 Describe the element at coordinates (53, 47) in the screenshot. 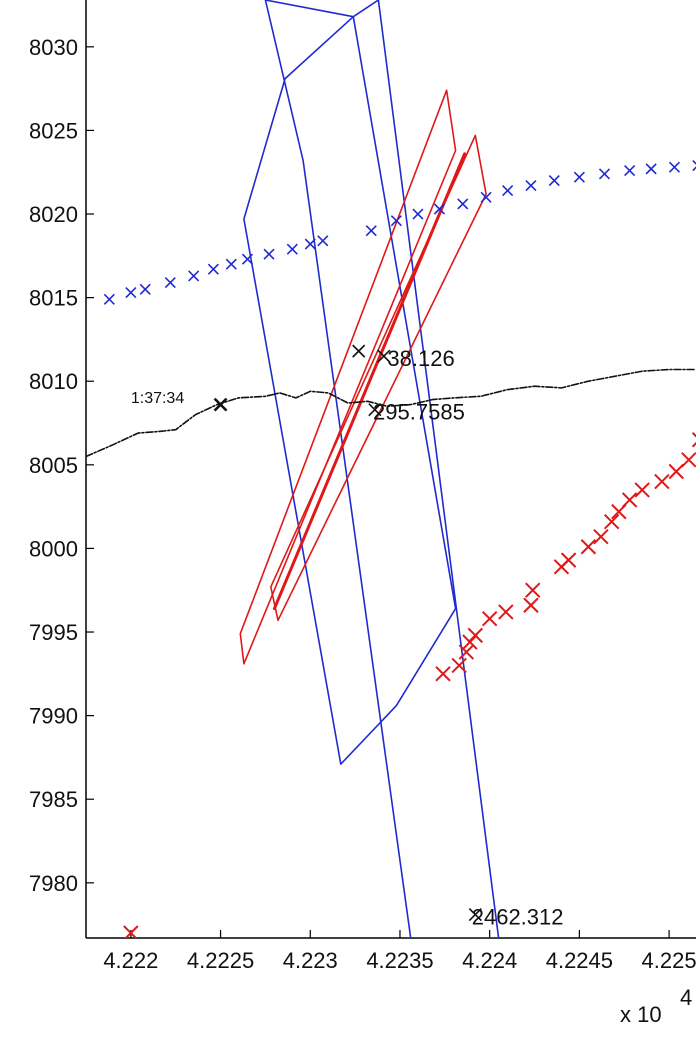

I see `y-tick-label: 8030` at that location.